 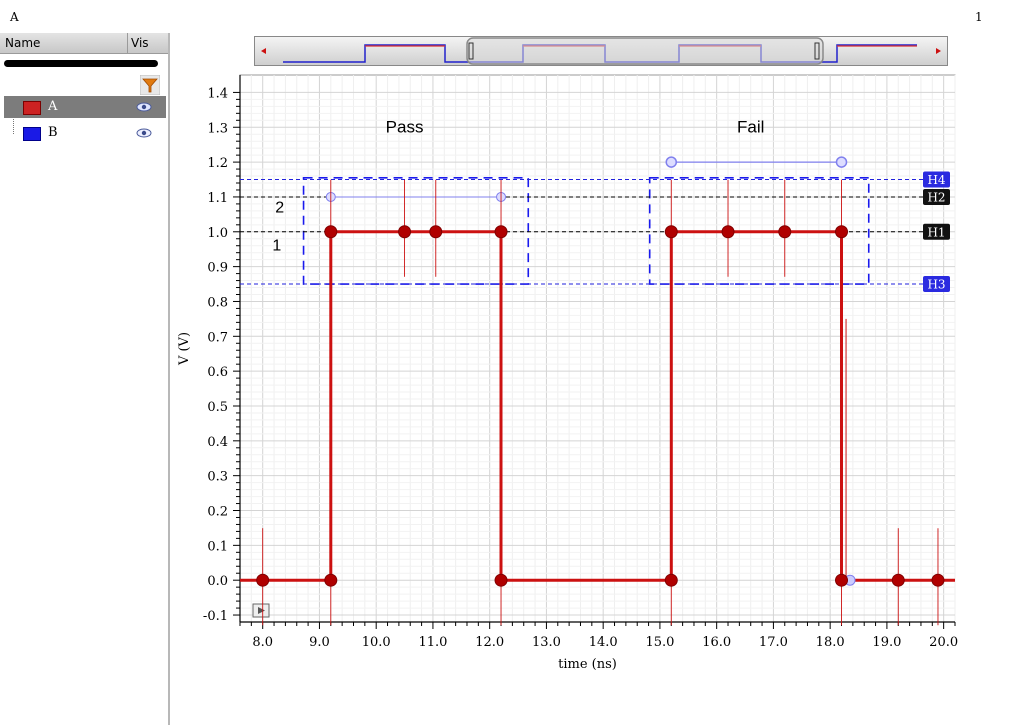 What do you see at coordinates (276, 246) in the screenshot?
I see `annotation-1: 1` at bounding box center [276, 246].